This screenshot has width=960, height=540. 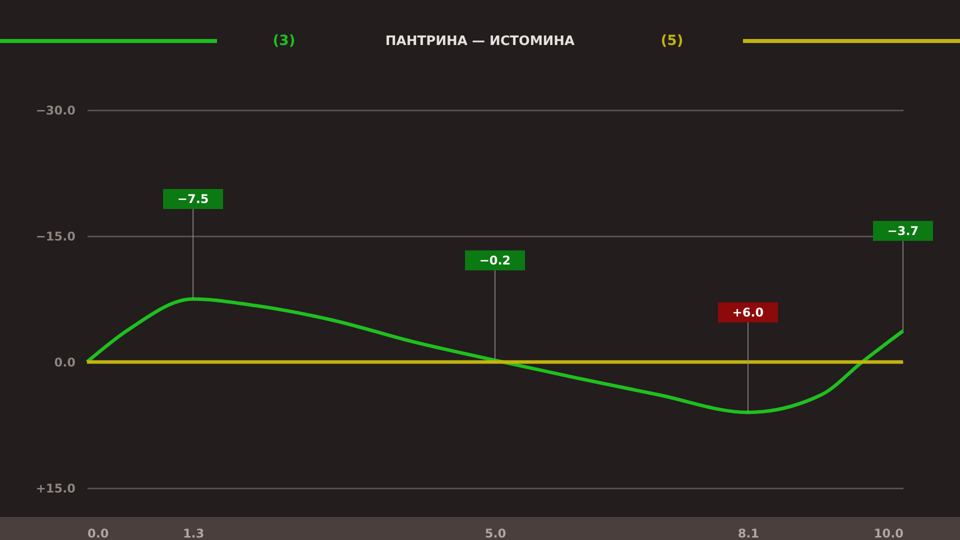 I want to click on y-tick-label: +15.0, so click(x=56, y=489).